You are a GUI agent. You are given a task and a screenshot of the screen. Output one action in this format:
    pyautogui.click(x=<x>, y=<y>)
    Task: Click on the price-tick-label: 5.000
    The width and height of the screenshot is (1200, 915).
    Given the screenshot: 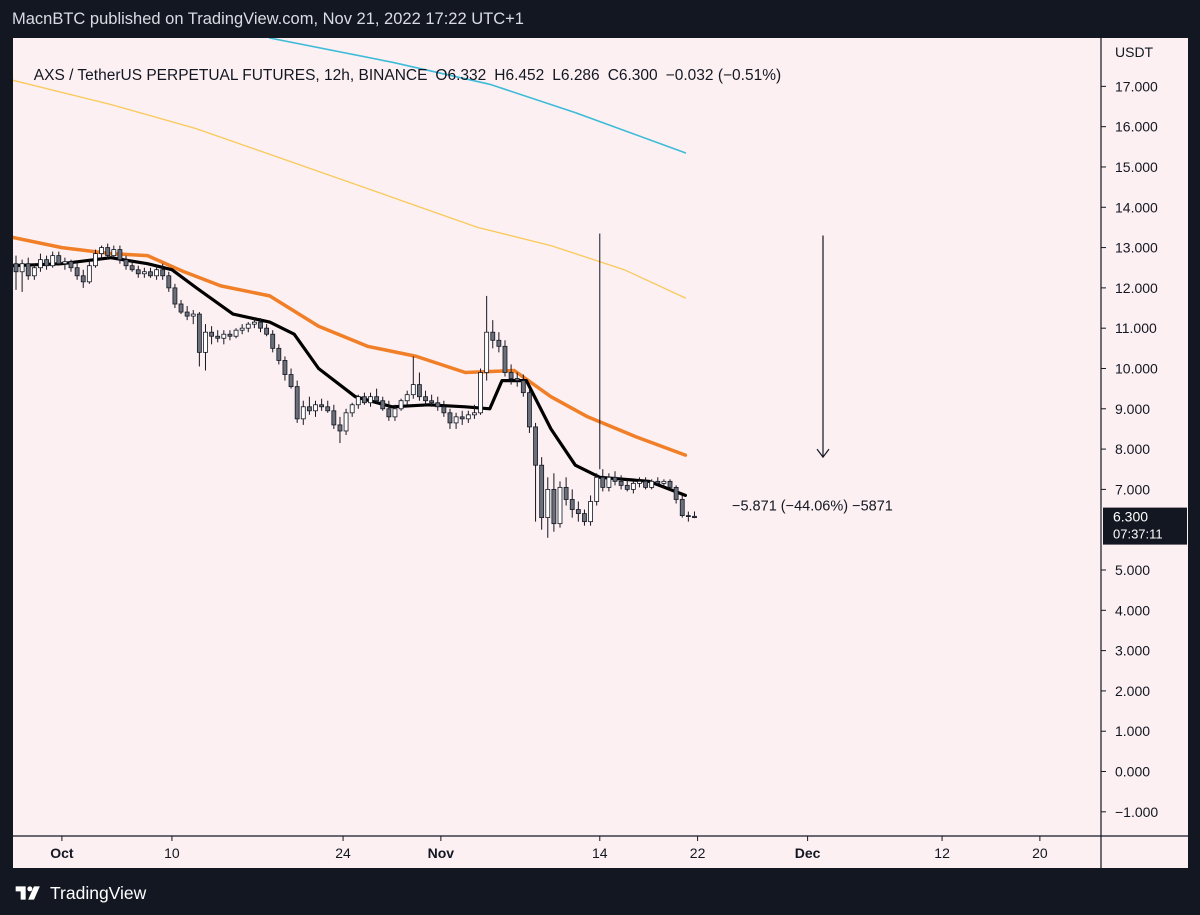 What is the action you would take?
    pyautogui.click(x=1132, y=570)
    